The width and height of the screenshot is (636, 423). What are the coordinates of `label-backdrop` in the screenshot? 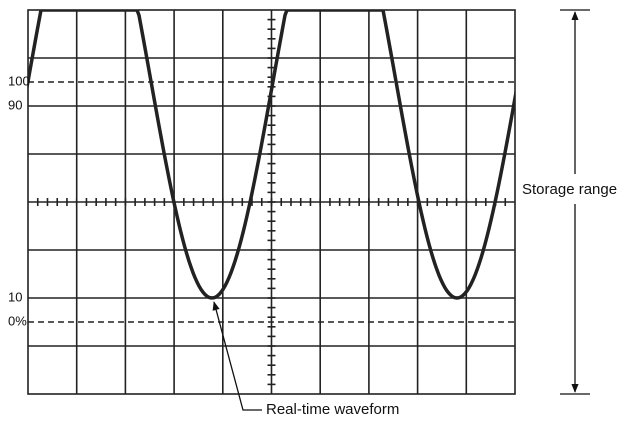 It's located at (575, 189).